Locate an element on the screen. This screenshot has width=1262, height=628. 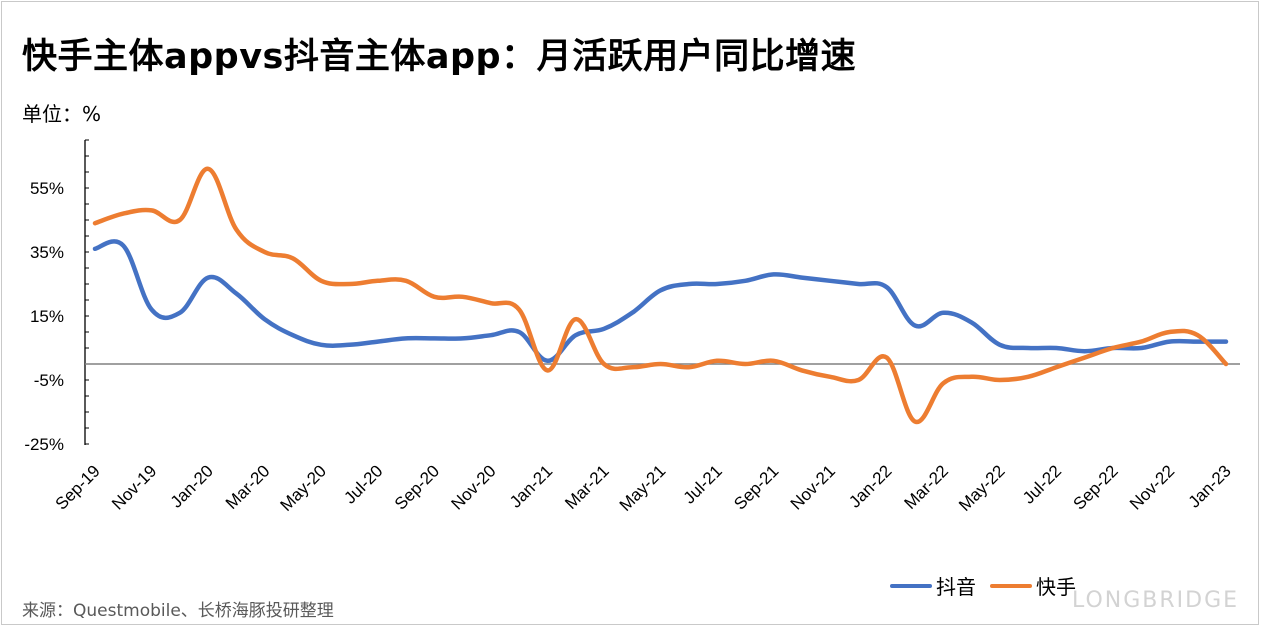
legend-label-douyin: 抖音 is located at coordinates (956, 587).